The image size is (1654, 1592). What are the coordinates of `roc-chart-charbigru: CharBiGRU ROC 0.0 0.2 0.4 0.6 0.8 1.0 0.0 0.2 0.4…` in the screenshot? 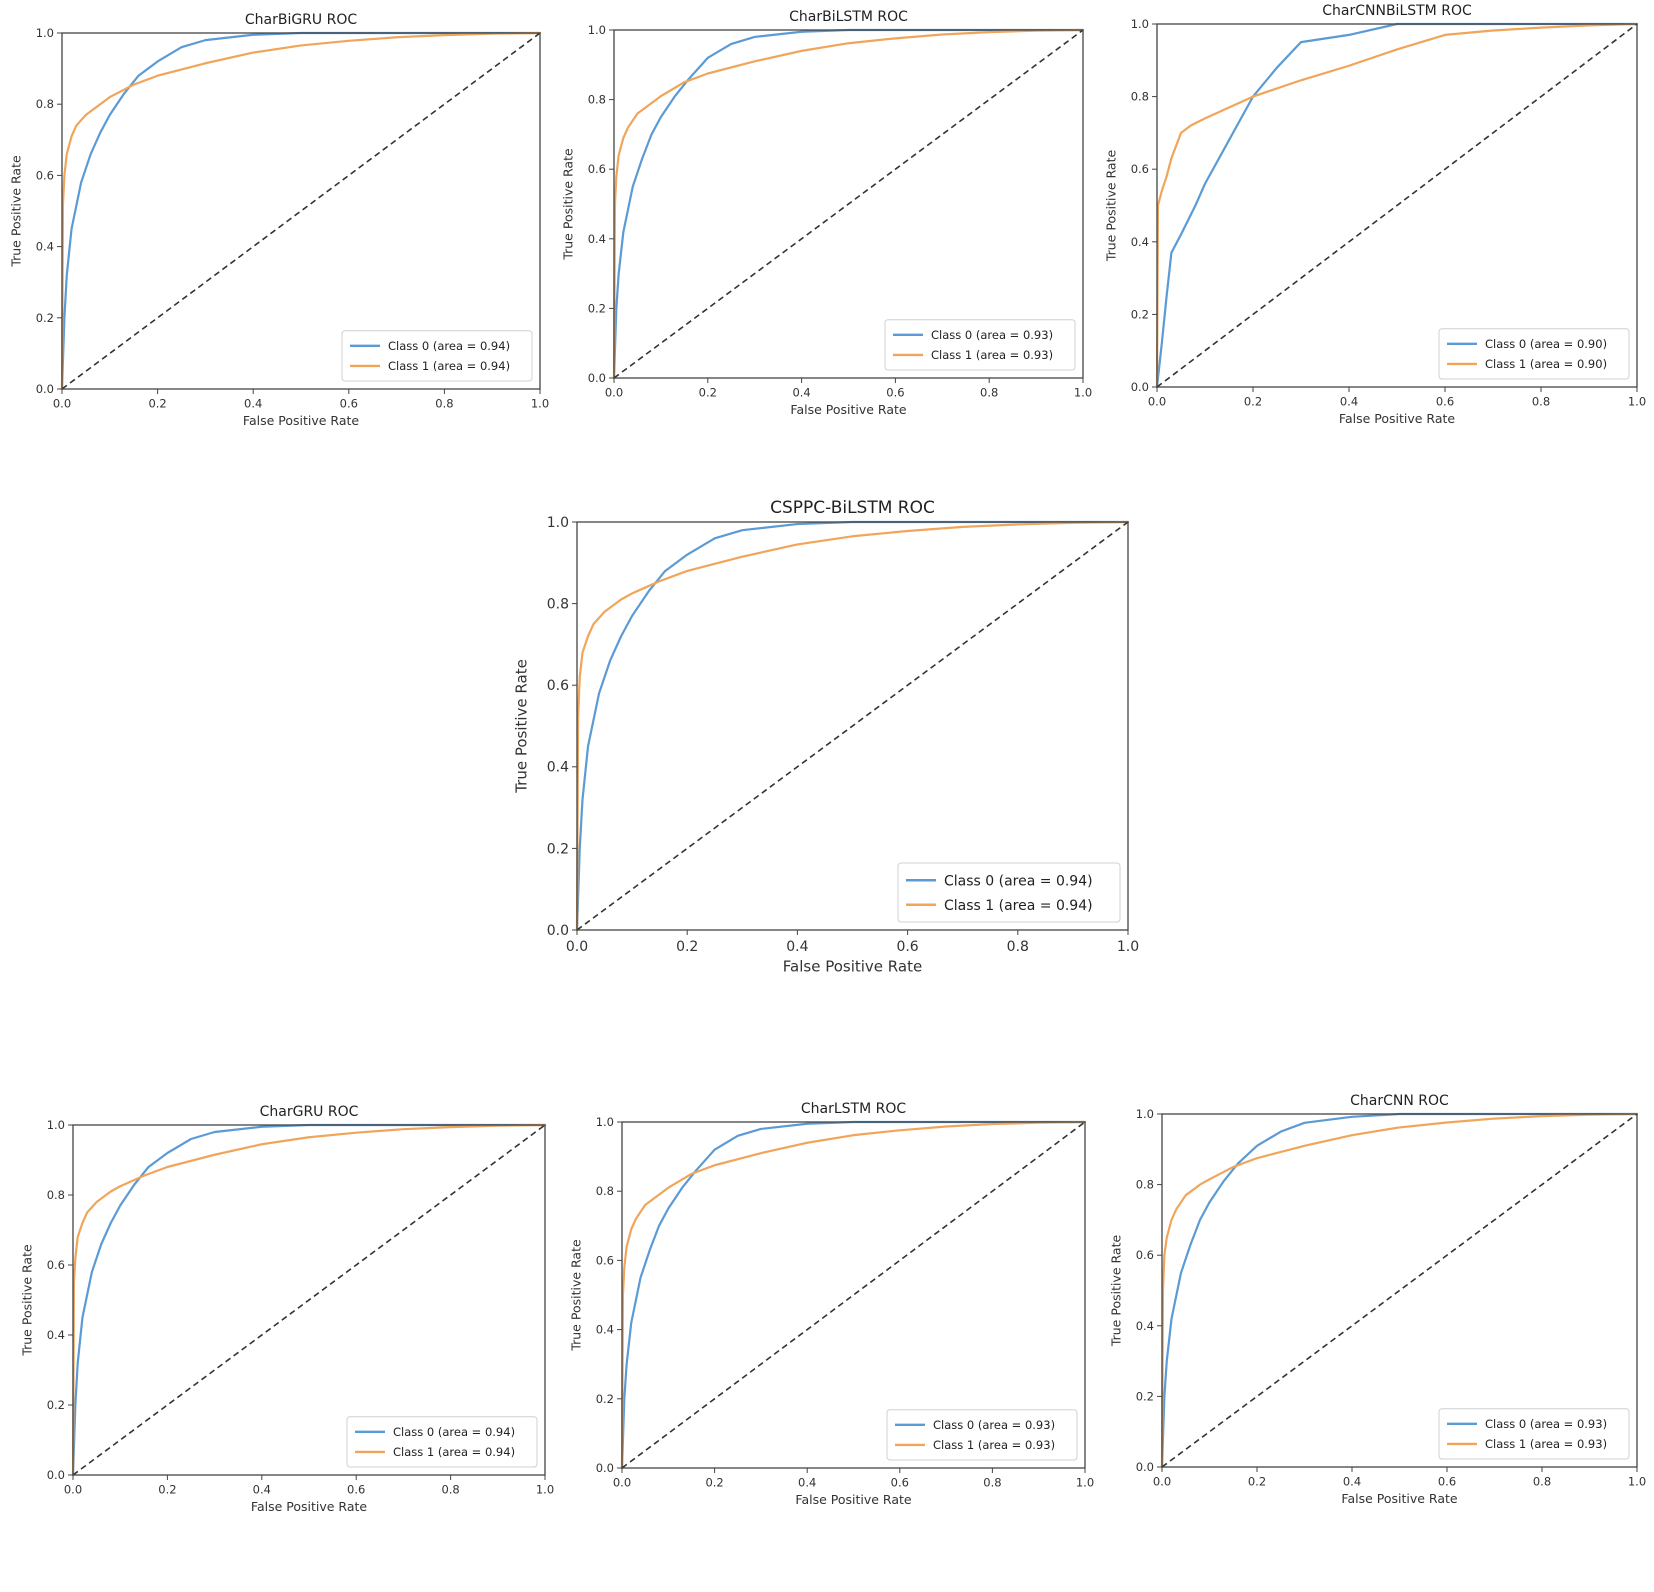 It's located at (279, 220).